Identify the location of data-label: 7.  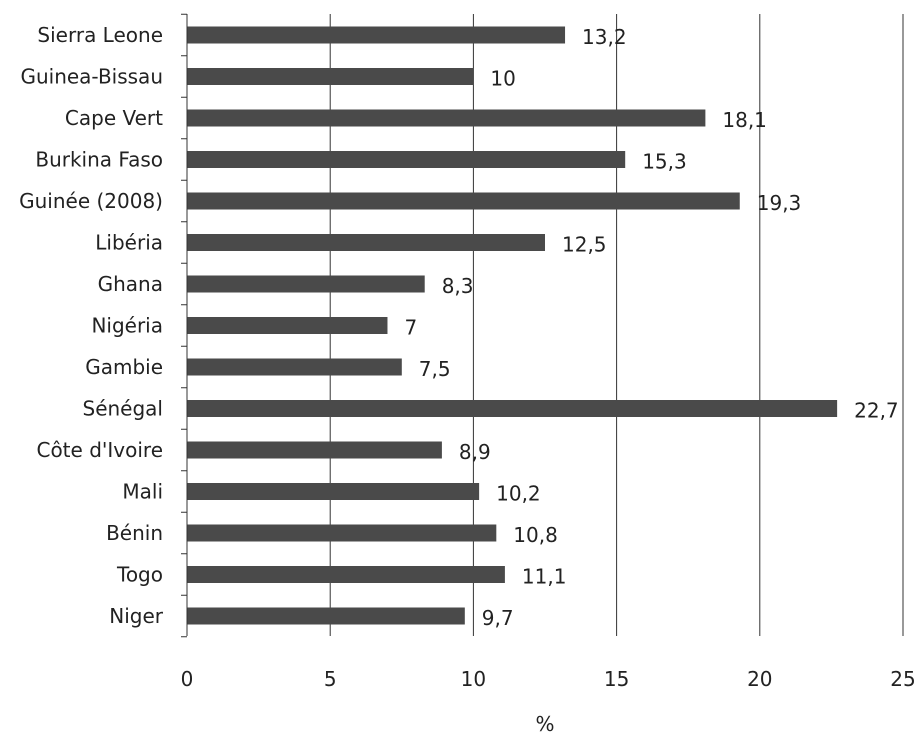
(410, 328).